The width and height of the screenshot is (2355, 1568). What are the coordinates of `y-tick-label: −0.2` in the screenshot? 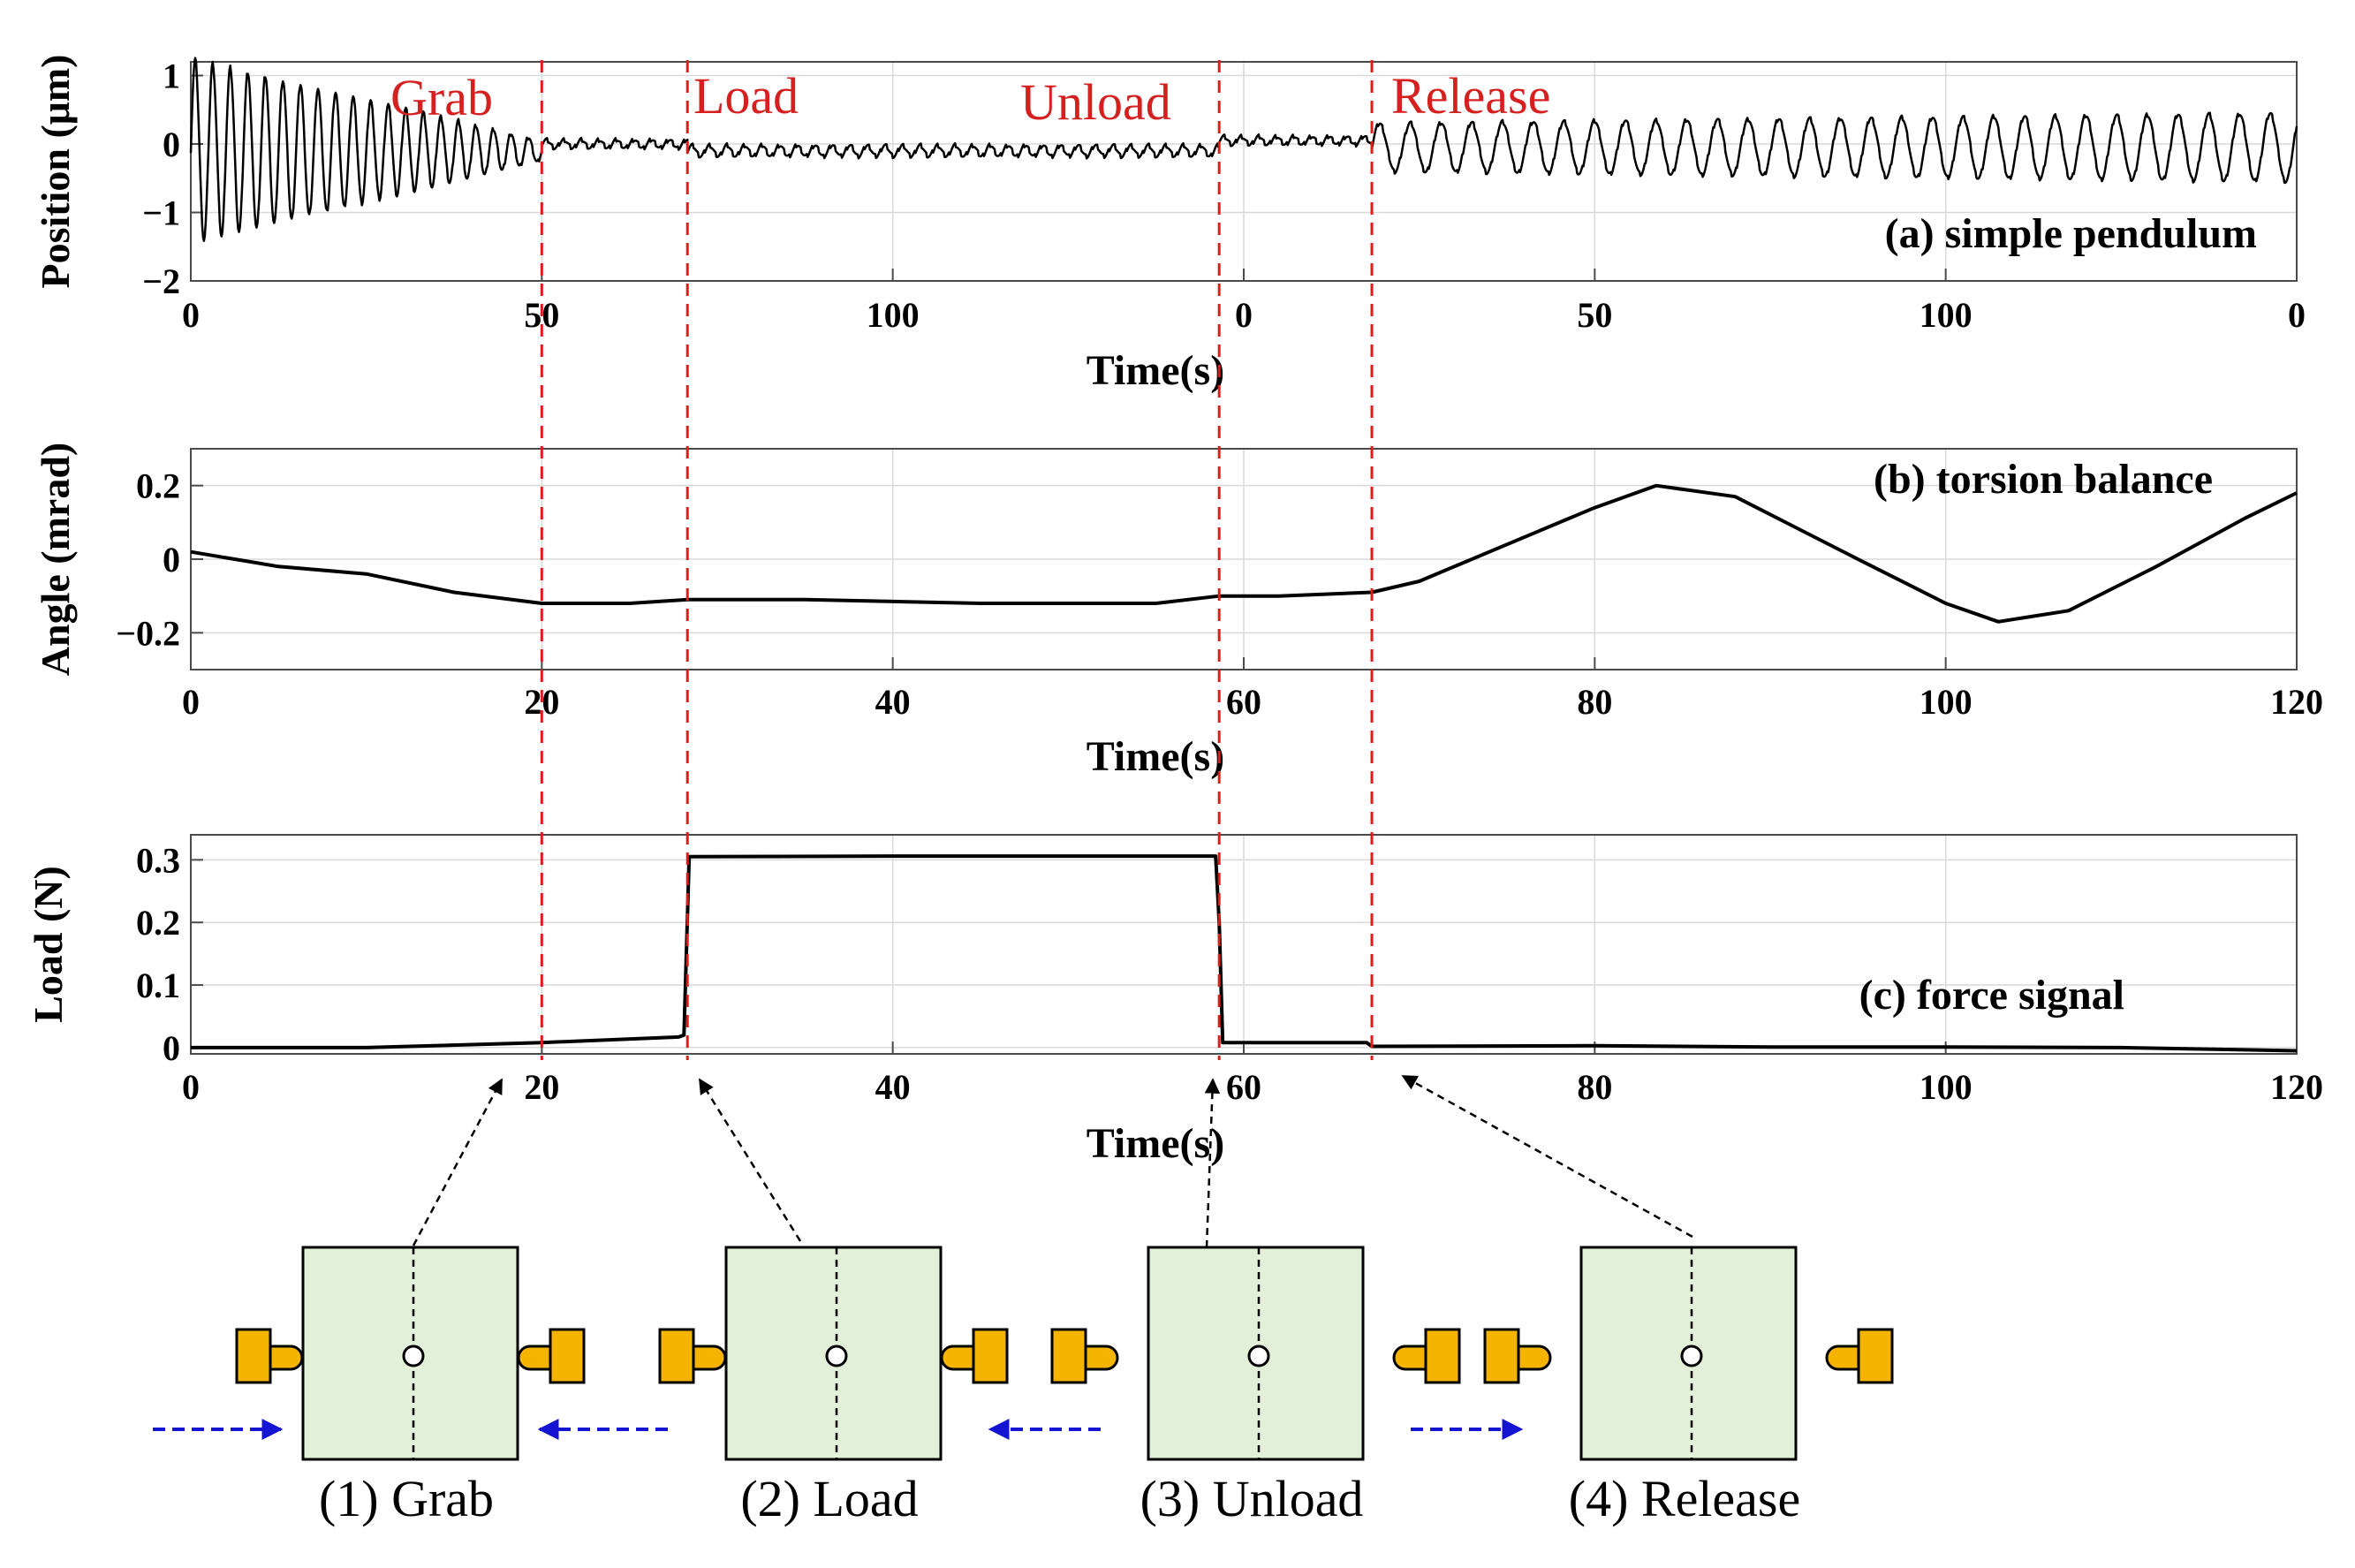 It's located at (148, 633).